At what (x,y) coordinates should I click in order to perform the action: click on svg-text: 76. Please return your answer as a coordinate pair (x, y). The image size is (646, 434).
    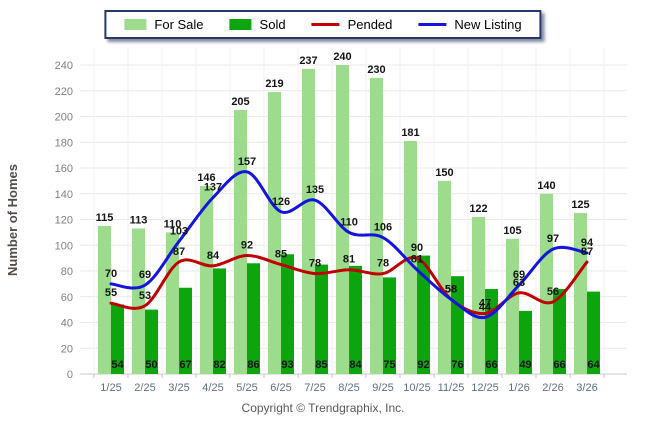
    Looking at the image, I should click on (457, 365).